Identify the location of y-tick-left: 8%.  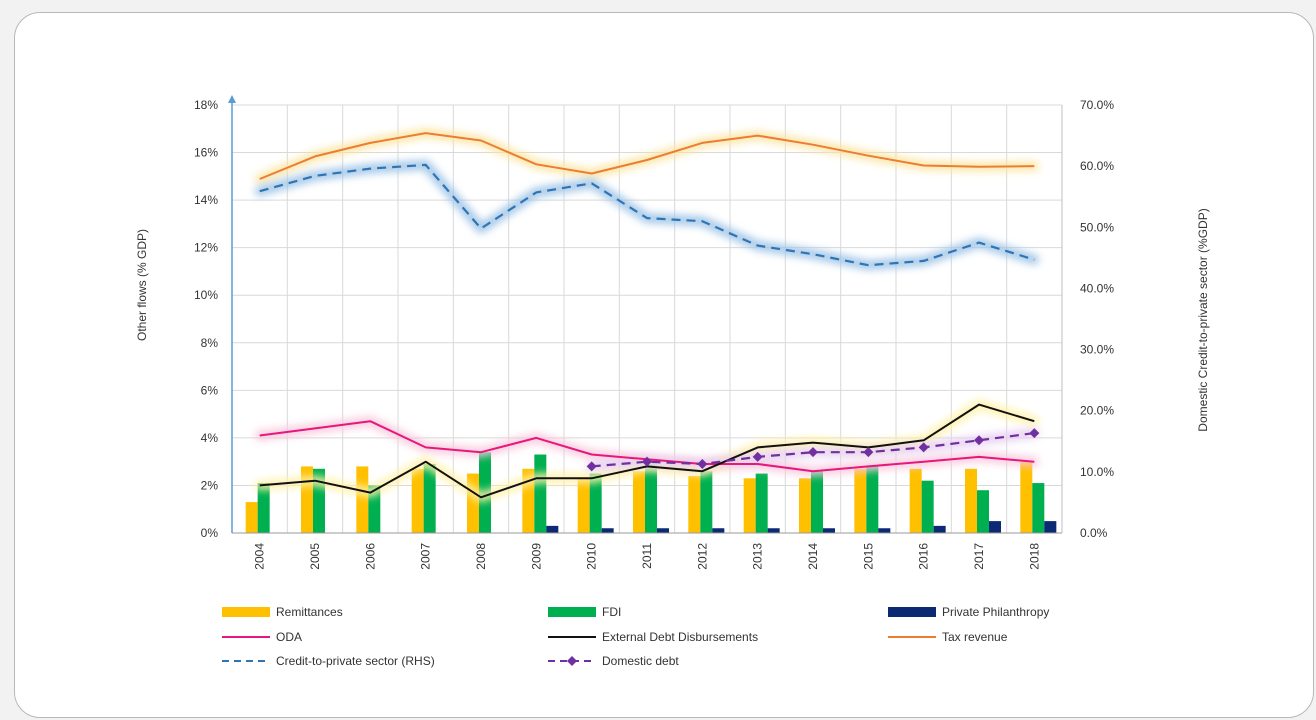
(210, 343).